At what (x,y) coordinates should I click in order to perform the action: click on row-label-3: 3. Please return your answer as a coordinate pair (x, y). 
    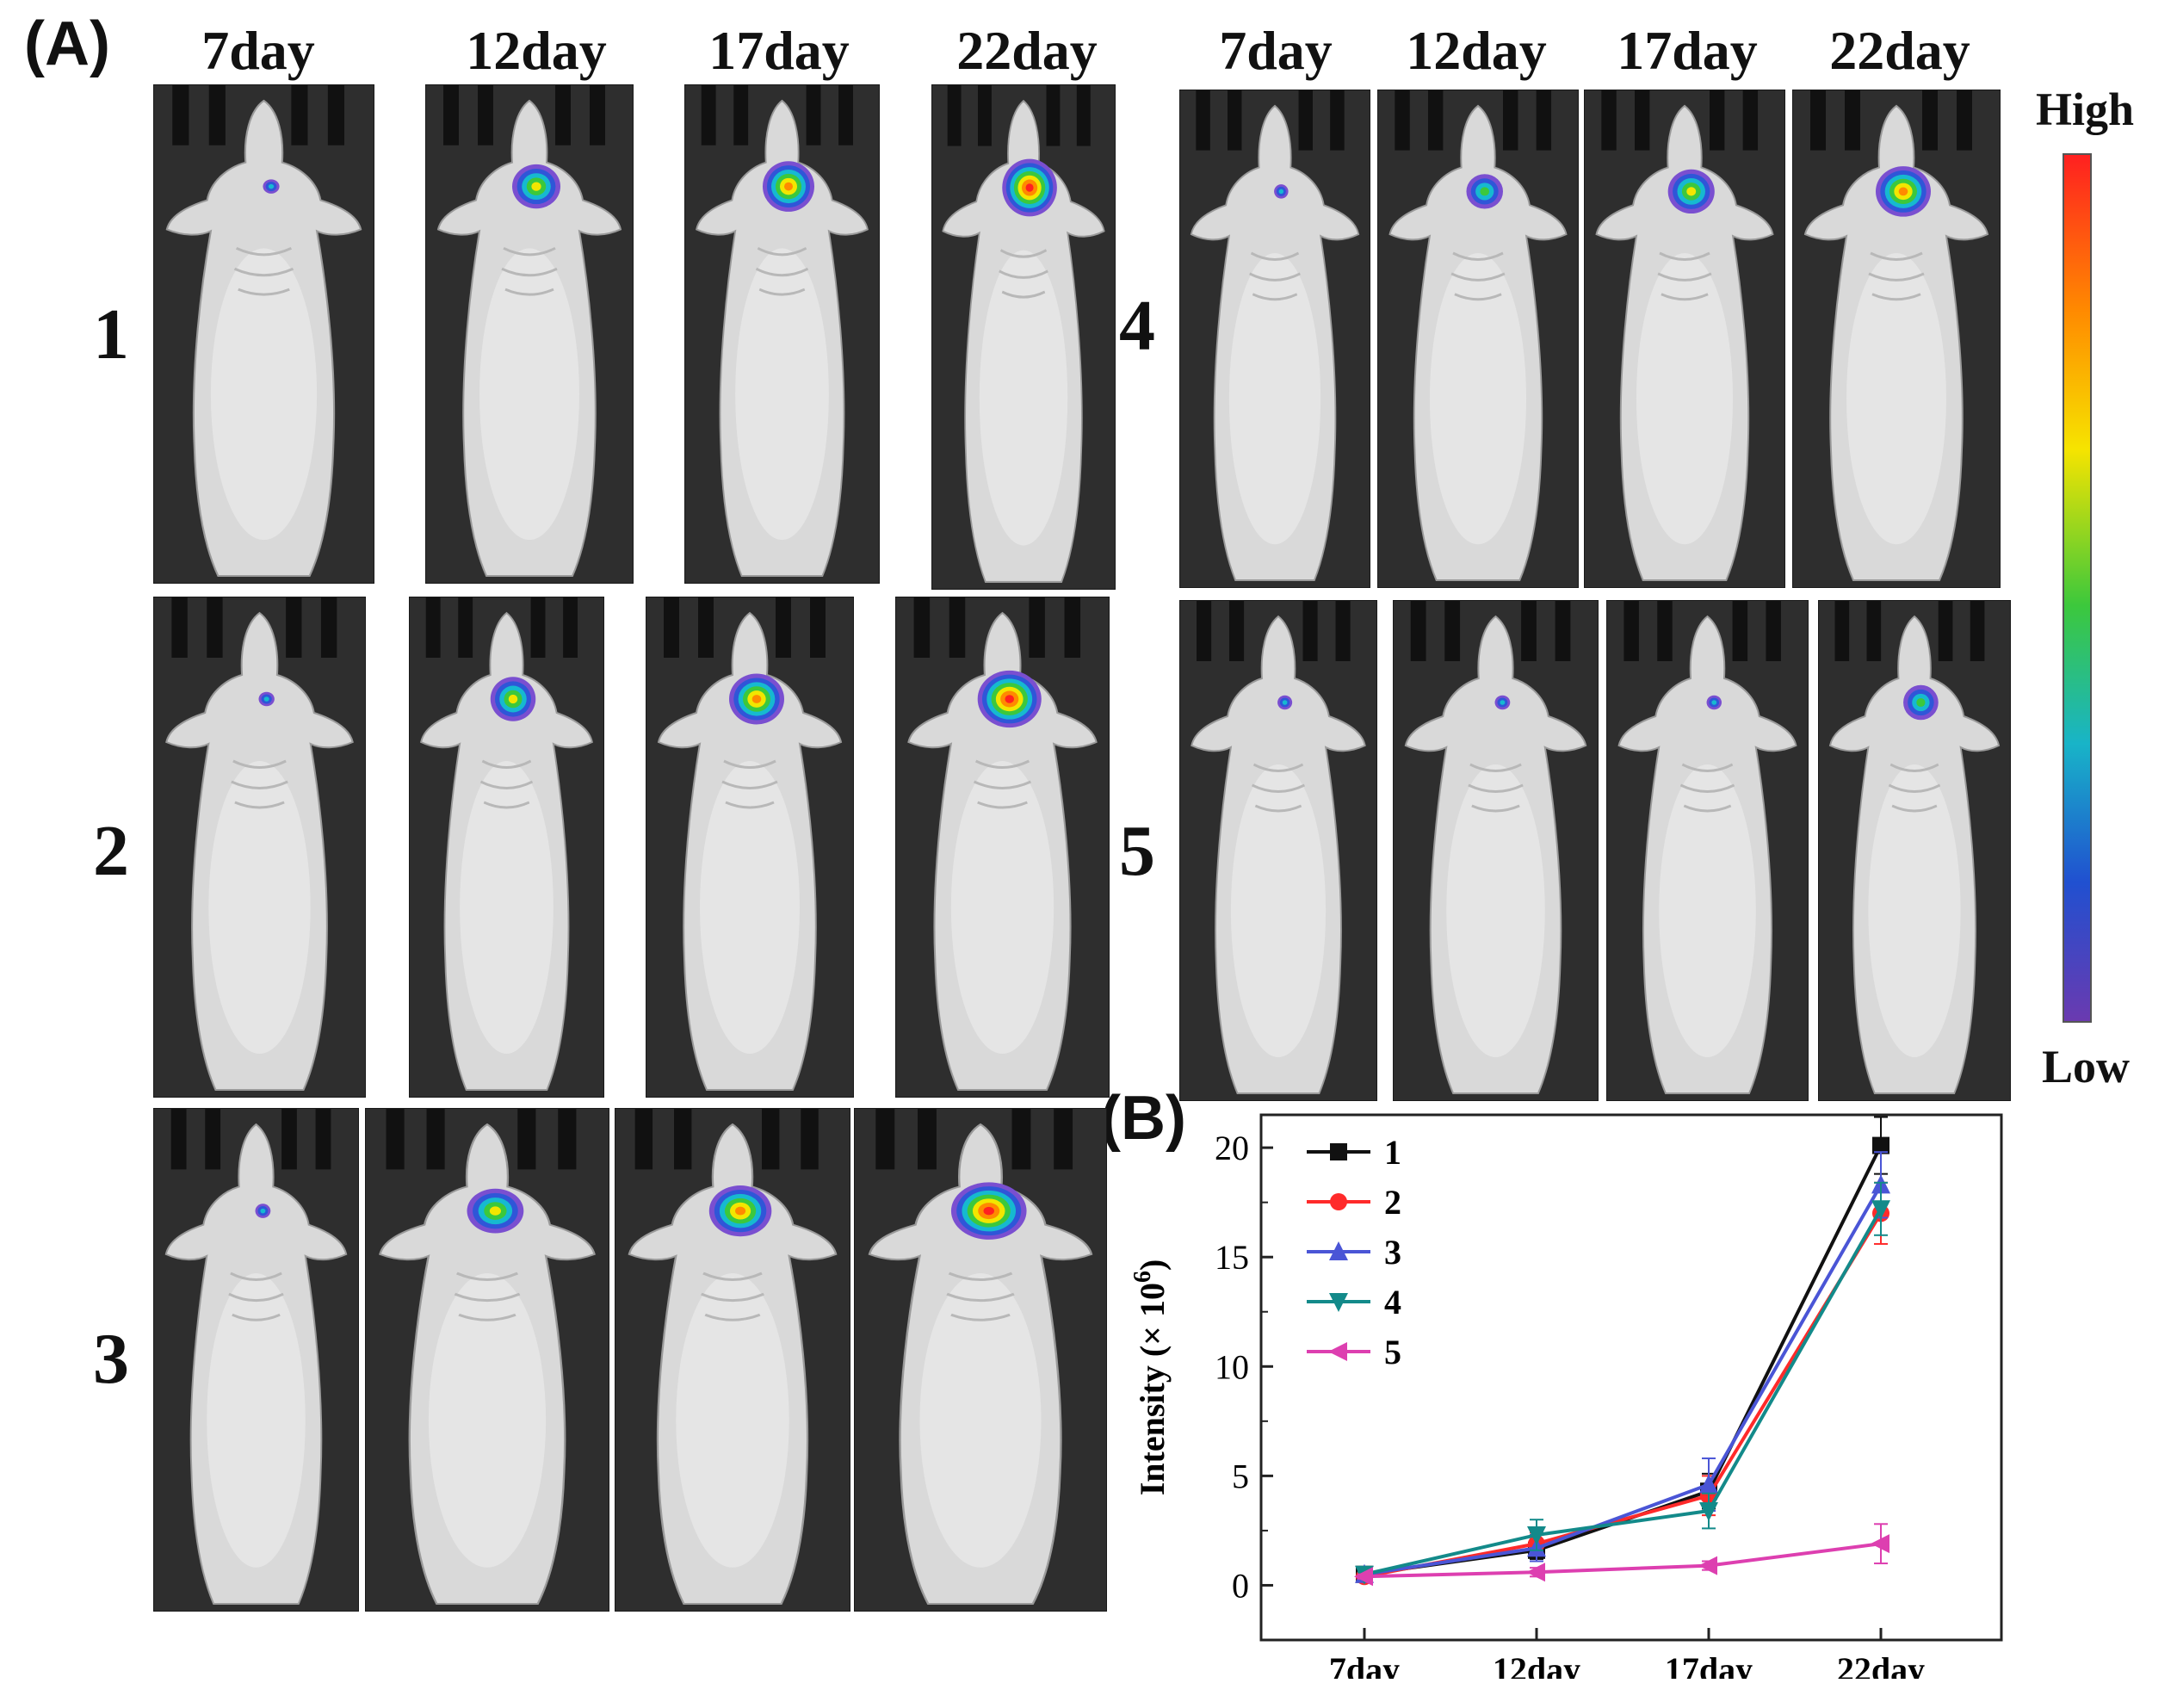
    Looking at the image, I should click on (111, 1359).